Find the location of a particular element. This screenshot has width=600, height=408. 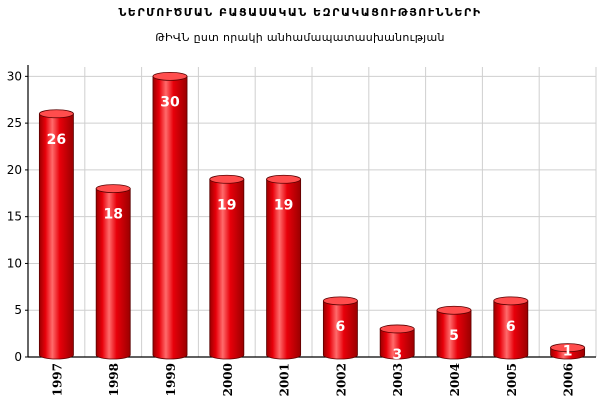

y-tick-label: 10 is located at coordinates (14, 263).